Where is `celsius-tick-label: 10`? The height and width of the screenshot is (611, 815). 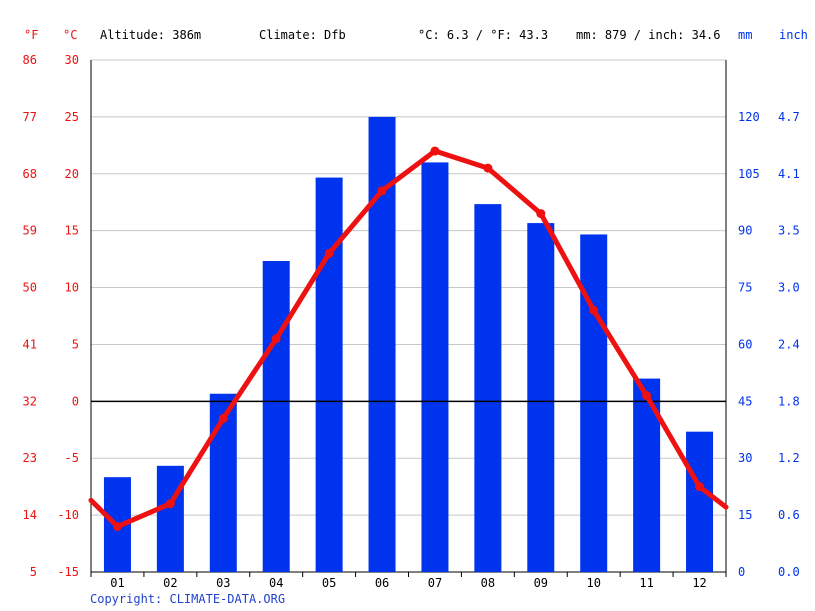
celsius-tick-label: 10 is located at coordinates (72, 288).